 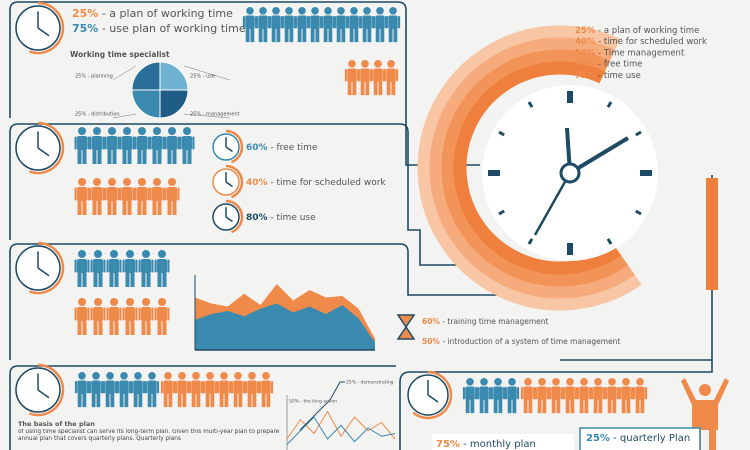 I want to click on line-label: 50% - the king action, so click(x=313, y=402).